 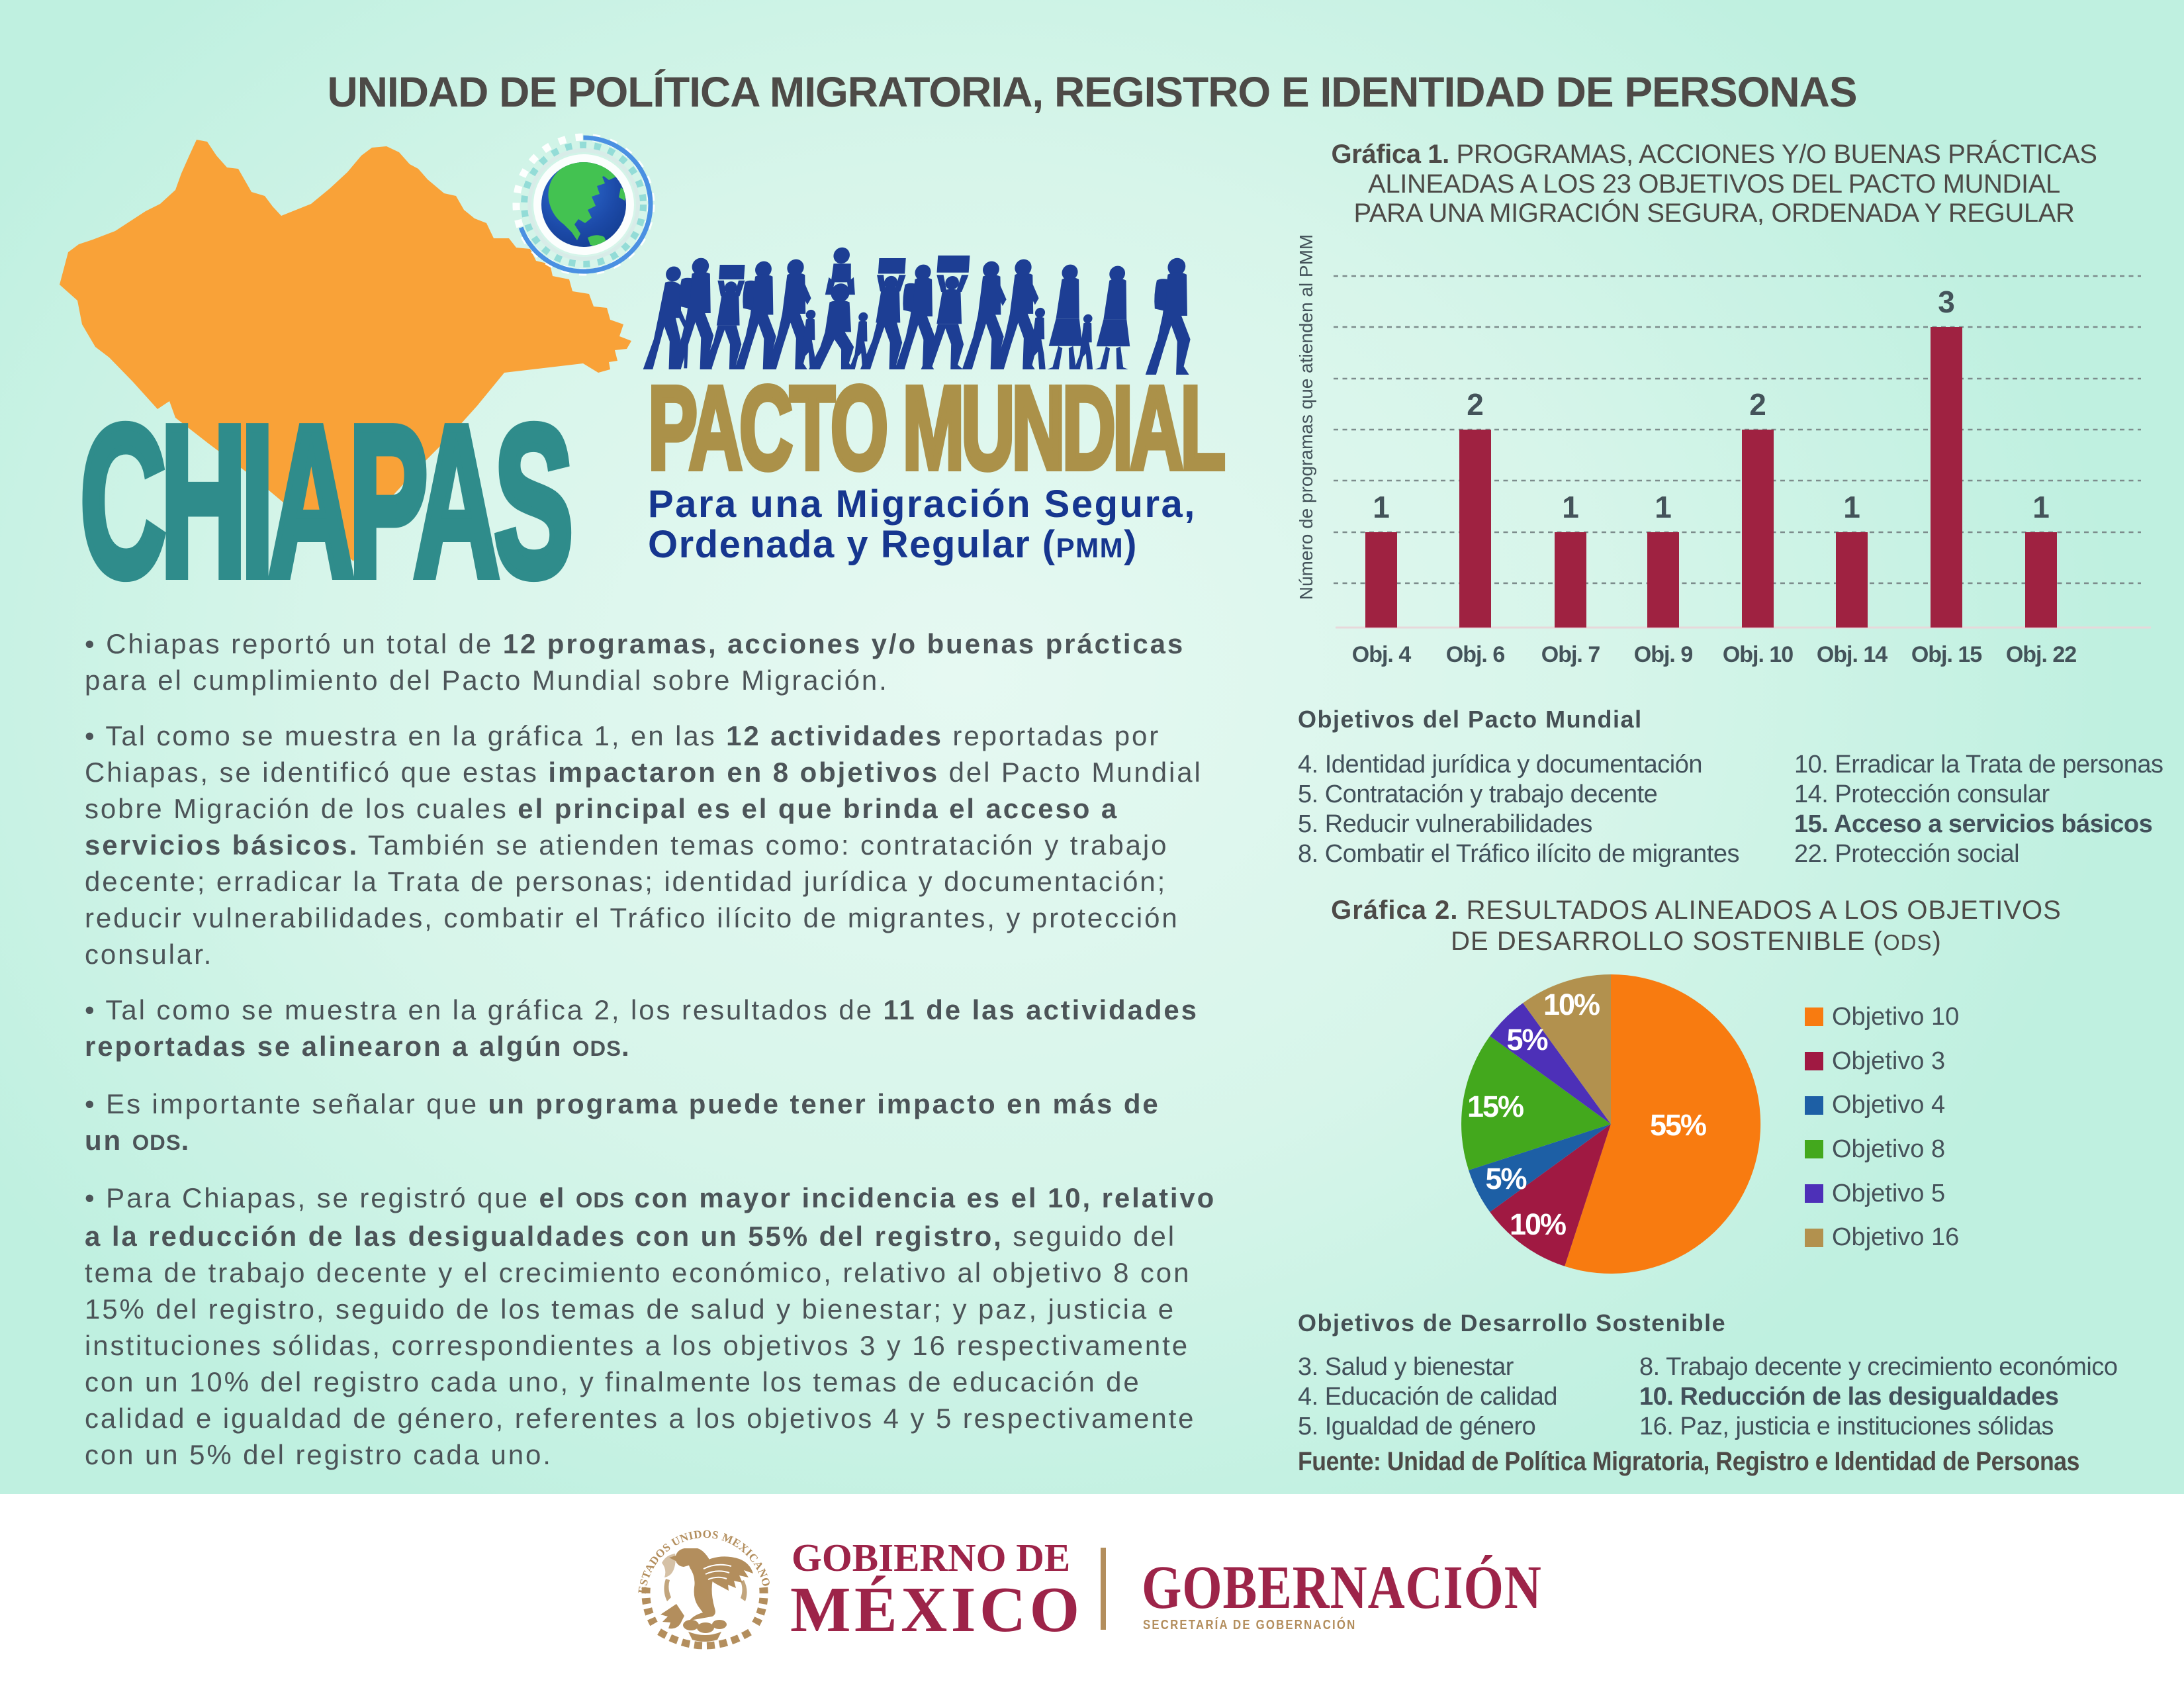 What do you see at coordinates (1664, 654) in the screenshot?
I see `svg-text: Obj. 9` at bounding box center [1664, 654].